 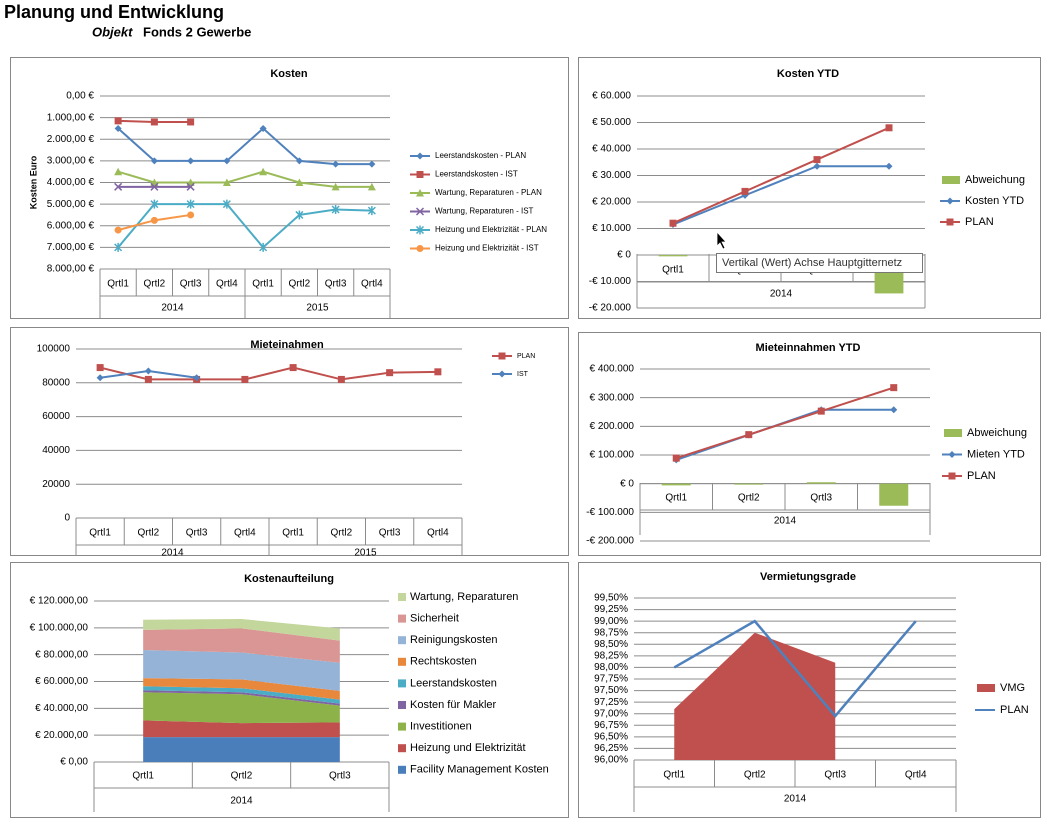 I want to click on y-tick-label: € 0, so click(x=627, y=483).